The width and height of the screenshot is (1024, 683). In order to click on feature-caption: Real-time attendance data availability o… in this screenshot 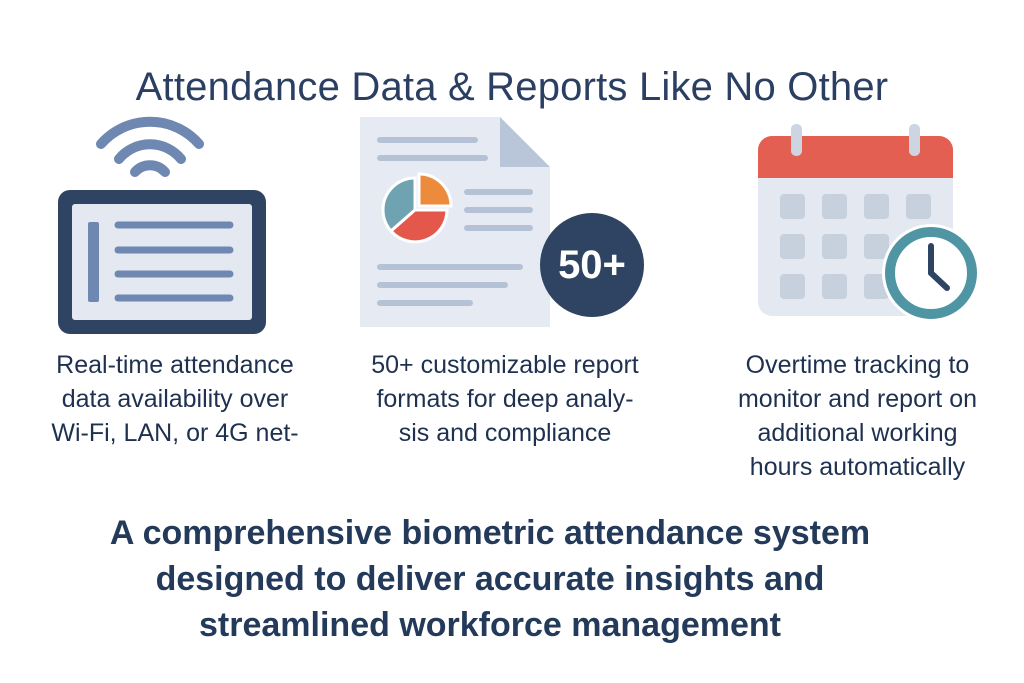, I will do `click(175, 399)`.